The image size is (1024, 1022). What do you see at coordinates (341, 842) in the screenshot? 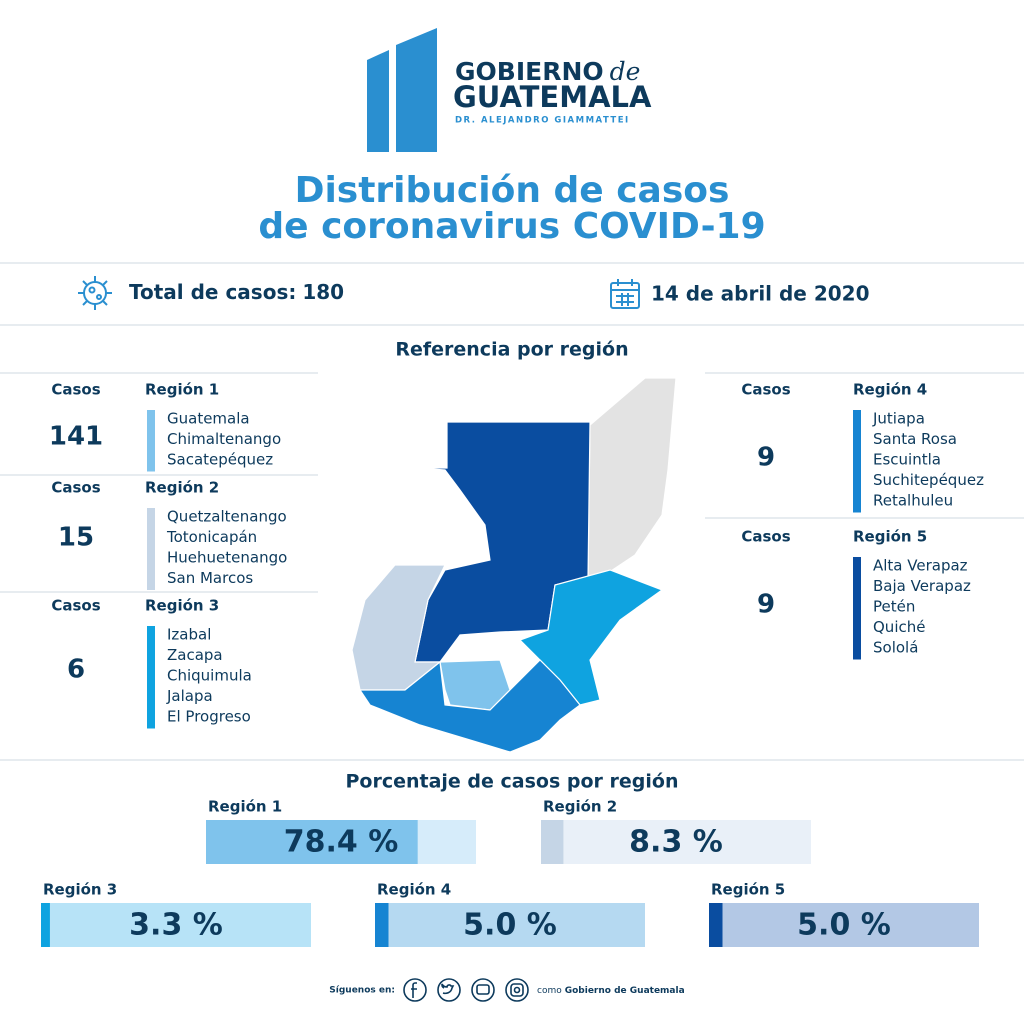
I see `percent-label: 78.4 %` at bounding box center [341, 842].